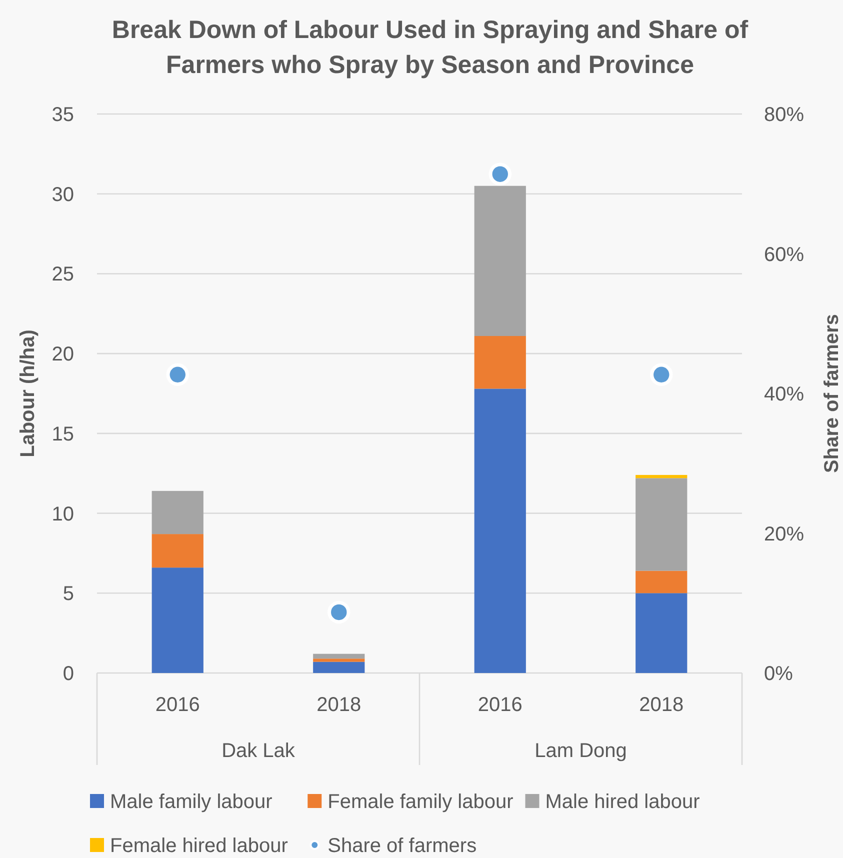 This screenshot has height=858, width=843. Describe the element at coordinates (784, 395) in the screenshot. I see `y2-tick-label: 40%` at that location.